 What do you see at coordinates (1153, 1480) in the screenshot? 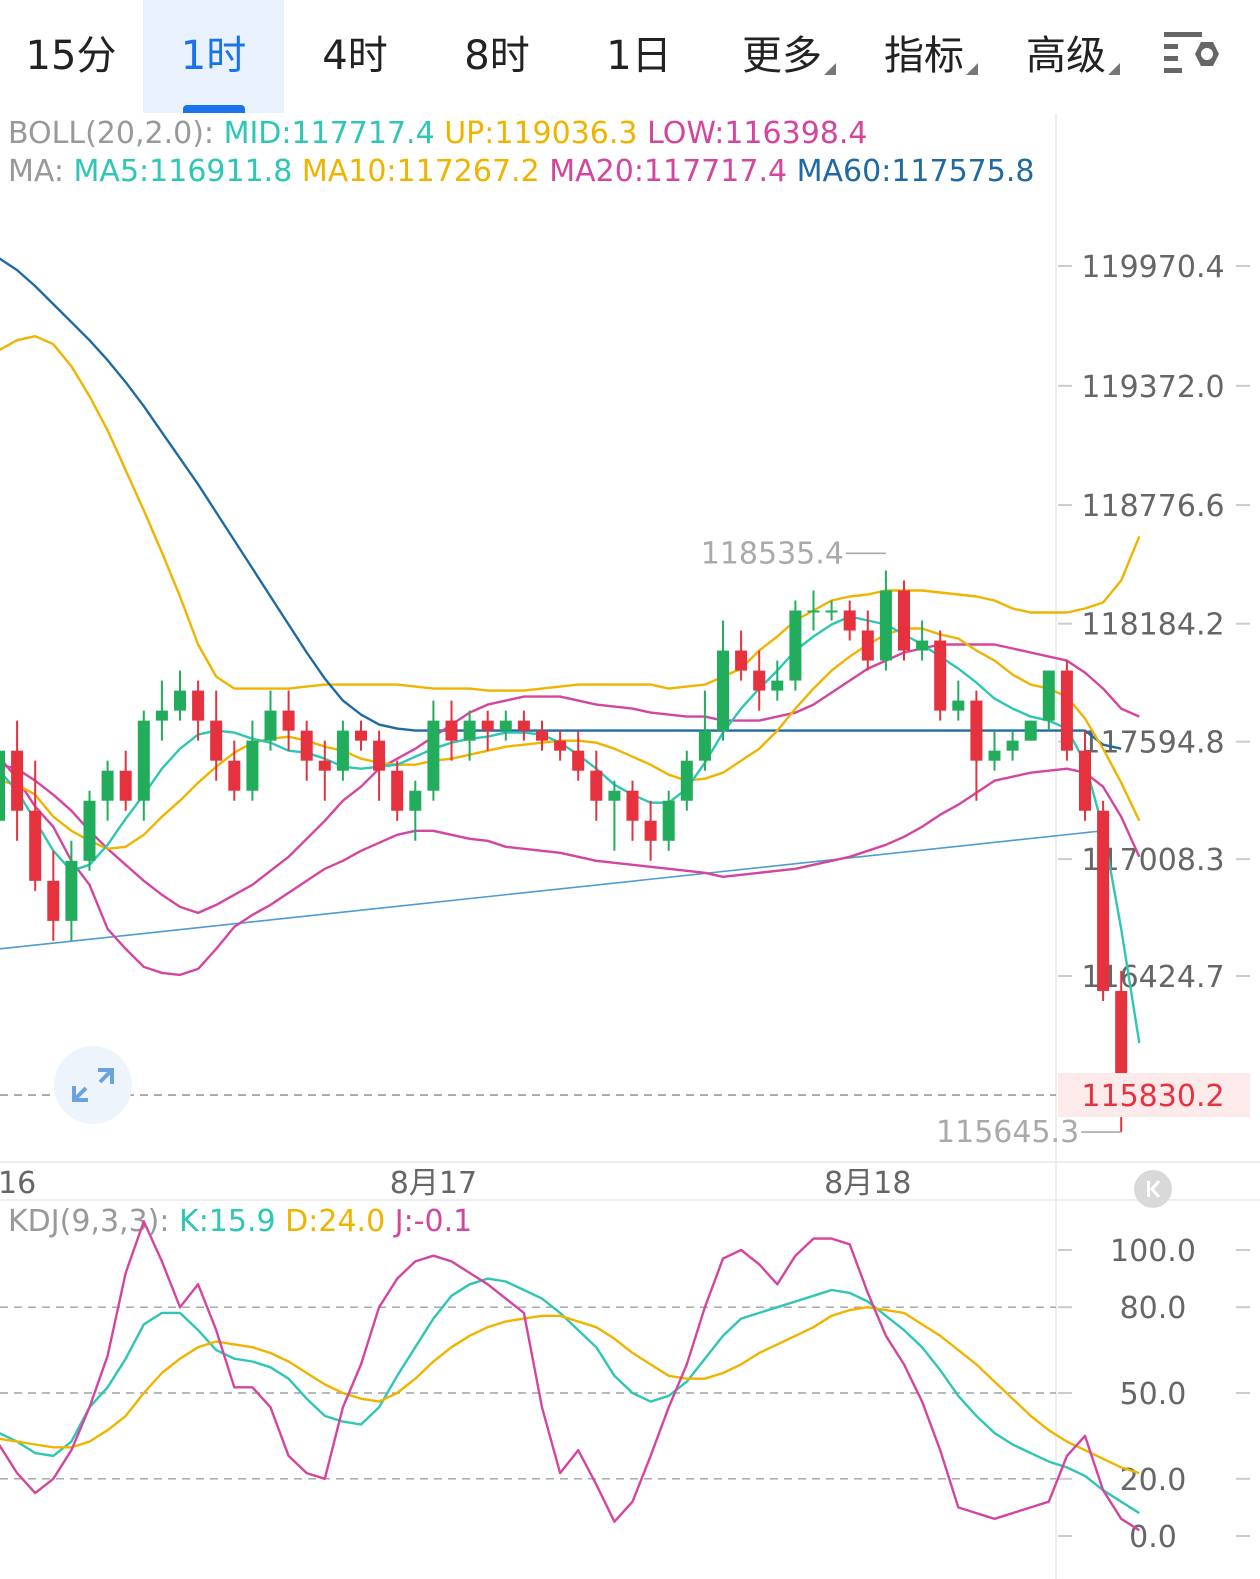
I see `kdj-tick-label: 20.0` at bounding box center [1153, 1480].